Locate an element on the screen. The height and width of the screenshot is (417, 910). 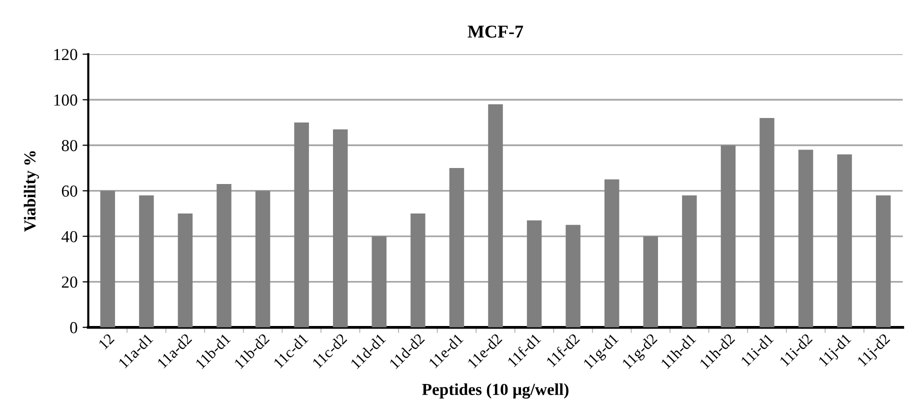
y-tick-label: 20 is located at coordinates (70, 282).